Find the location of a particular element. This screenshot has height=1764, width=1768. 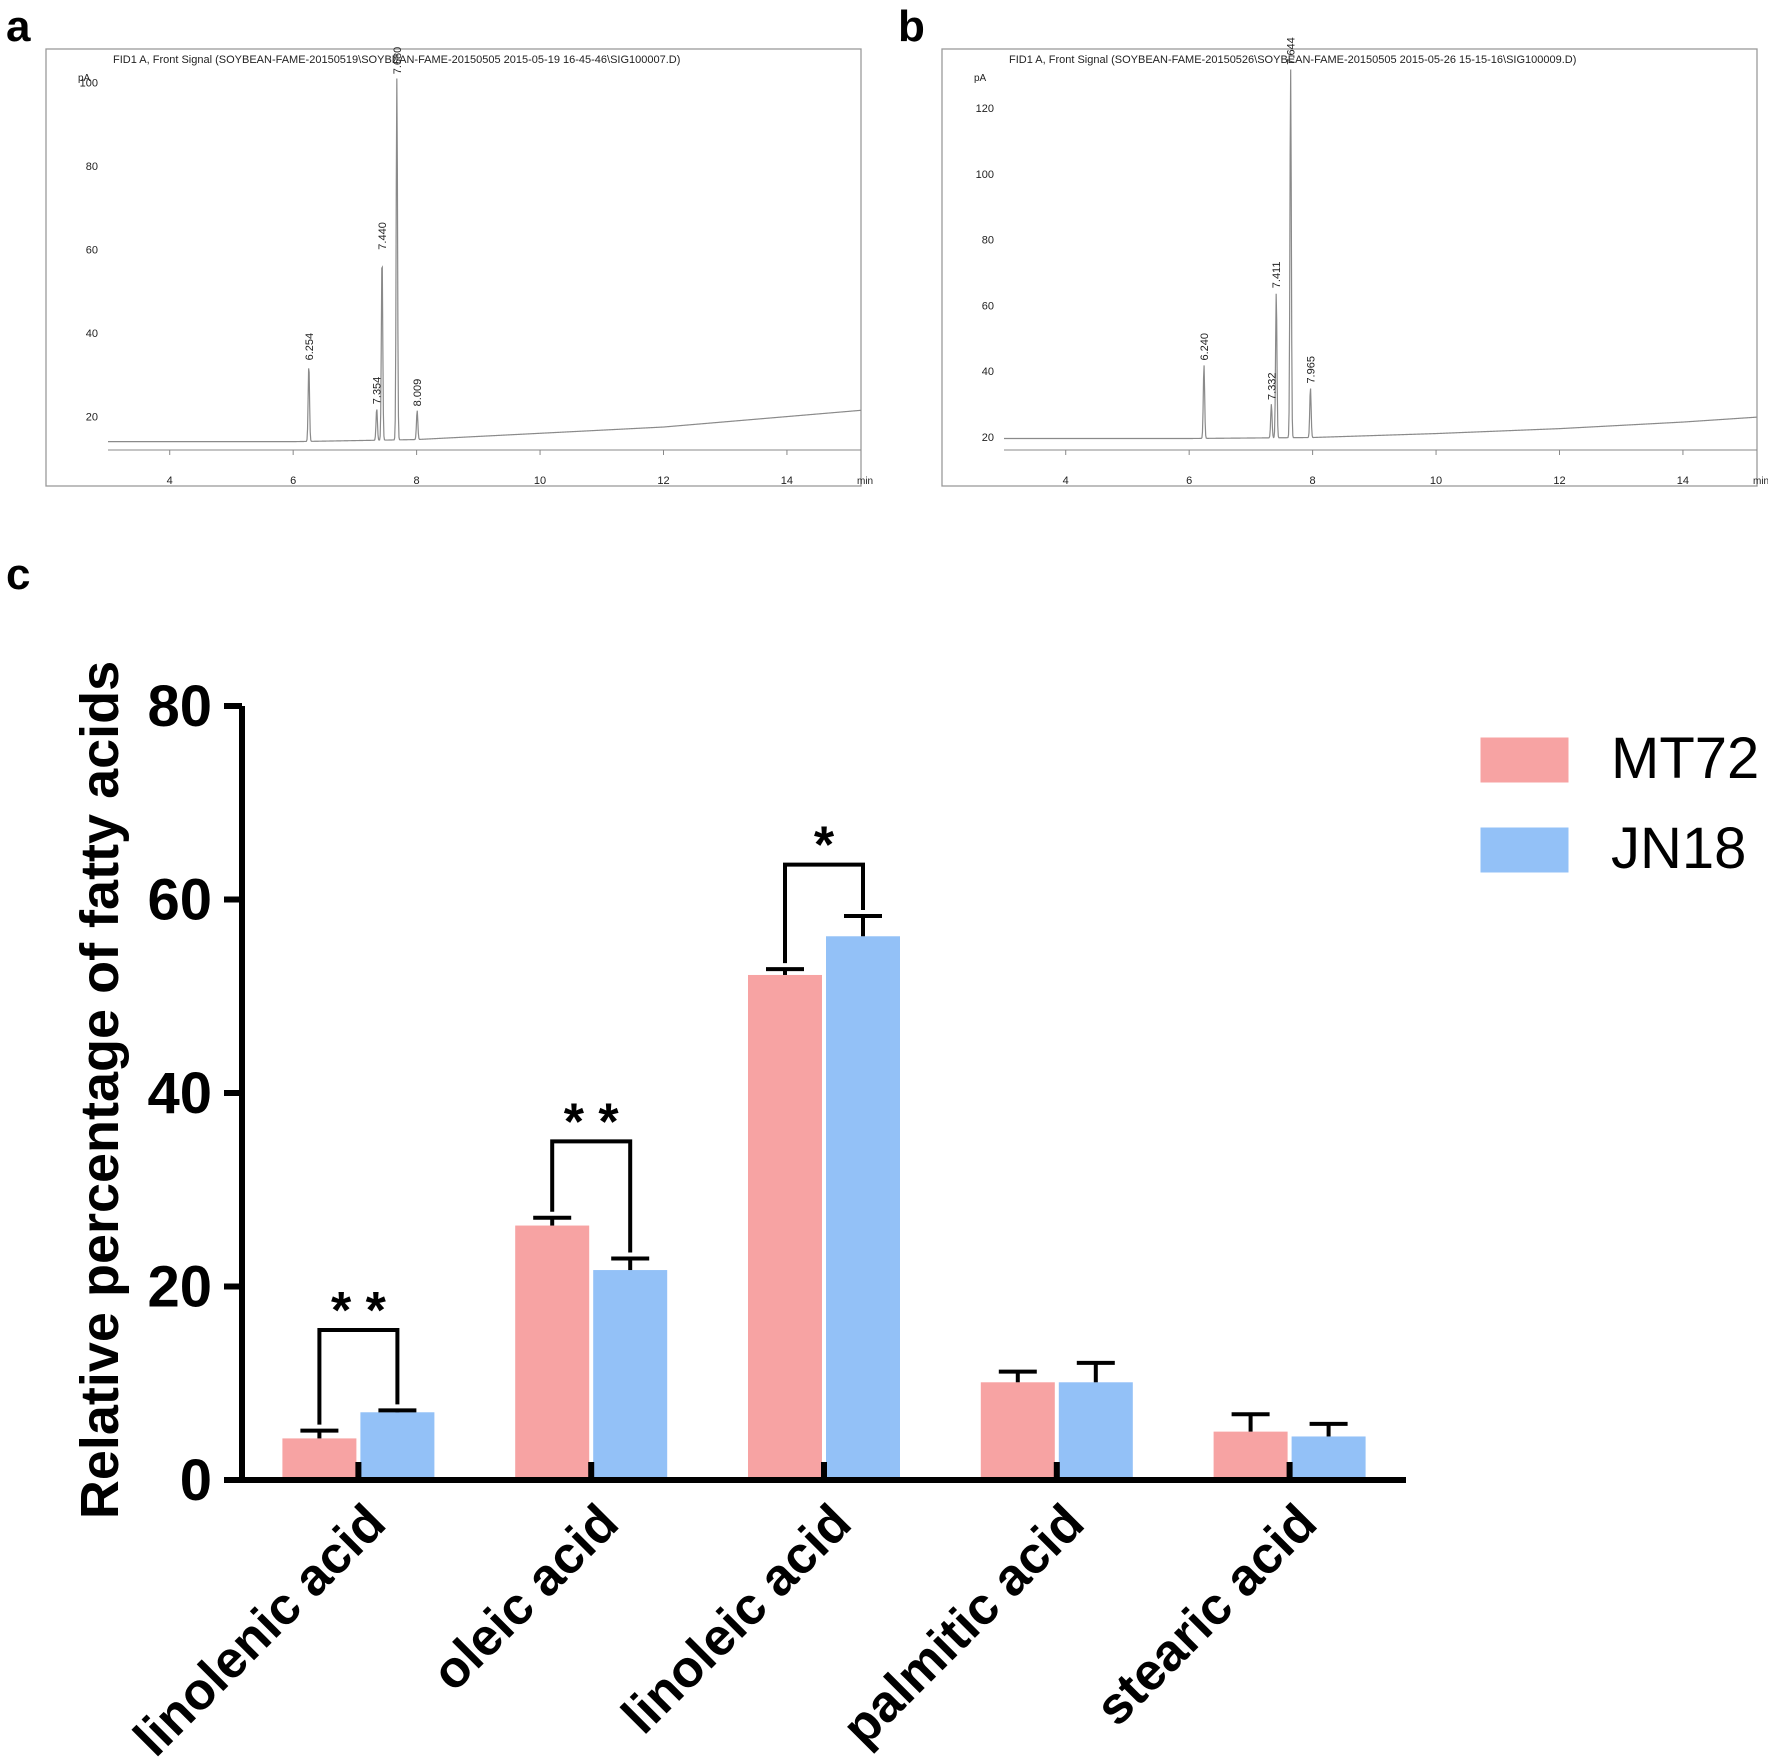

peak-label: 7.680 is located at coordinates (398, 61).